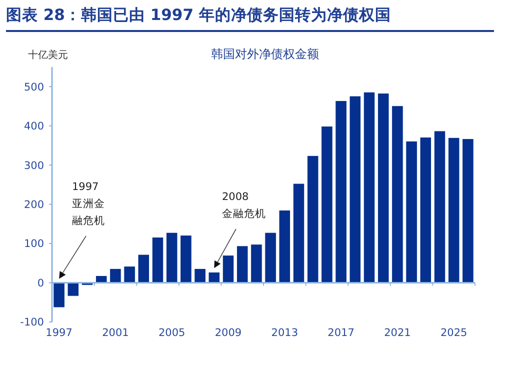  Describe the element at coordinates (34, 166) in the screenshot. I see `y-tick-label: 300` at that location.